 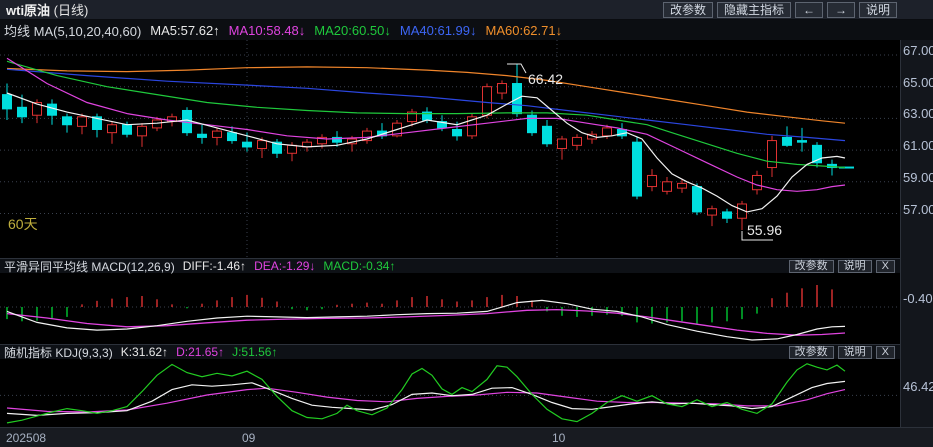 I want to click on macd-dea-value: DEA:-1.29↓, so click(x=285, y=266).